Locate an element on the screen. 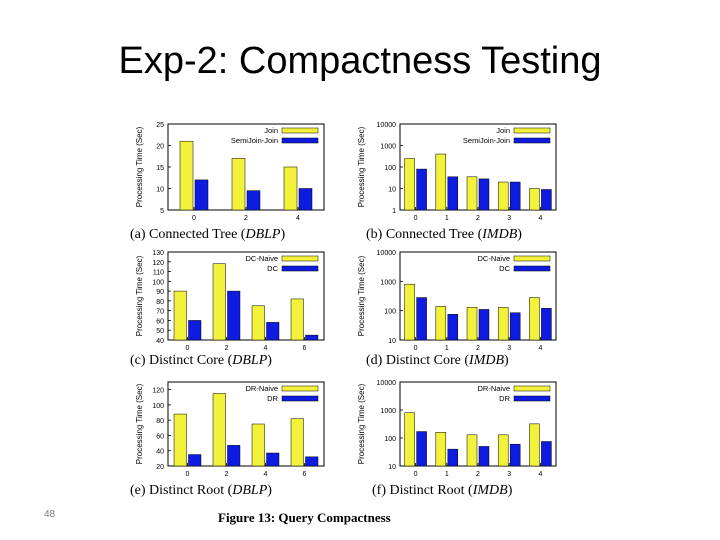 The image size is (720, 540). x-tick-label: 1 is located at coordinates (447, 348).